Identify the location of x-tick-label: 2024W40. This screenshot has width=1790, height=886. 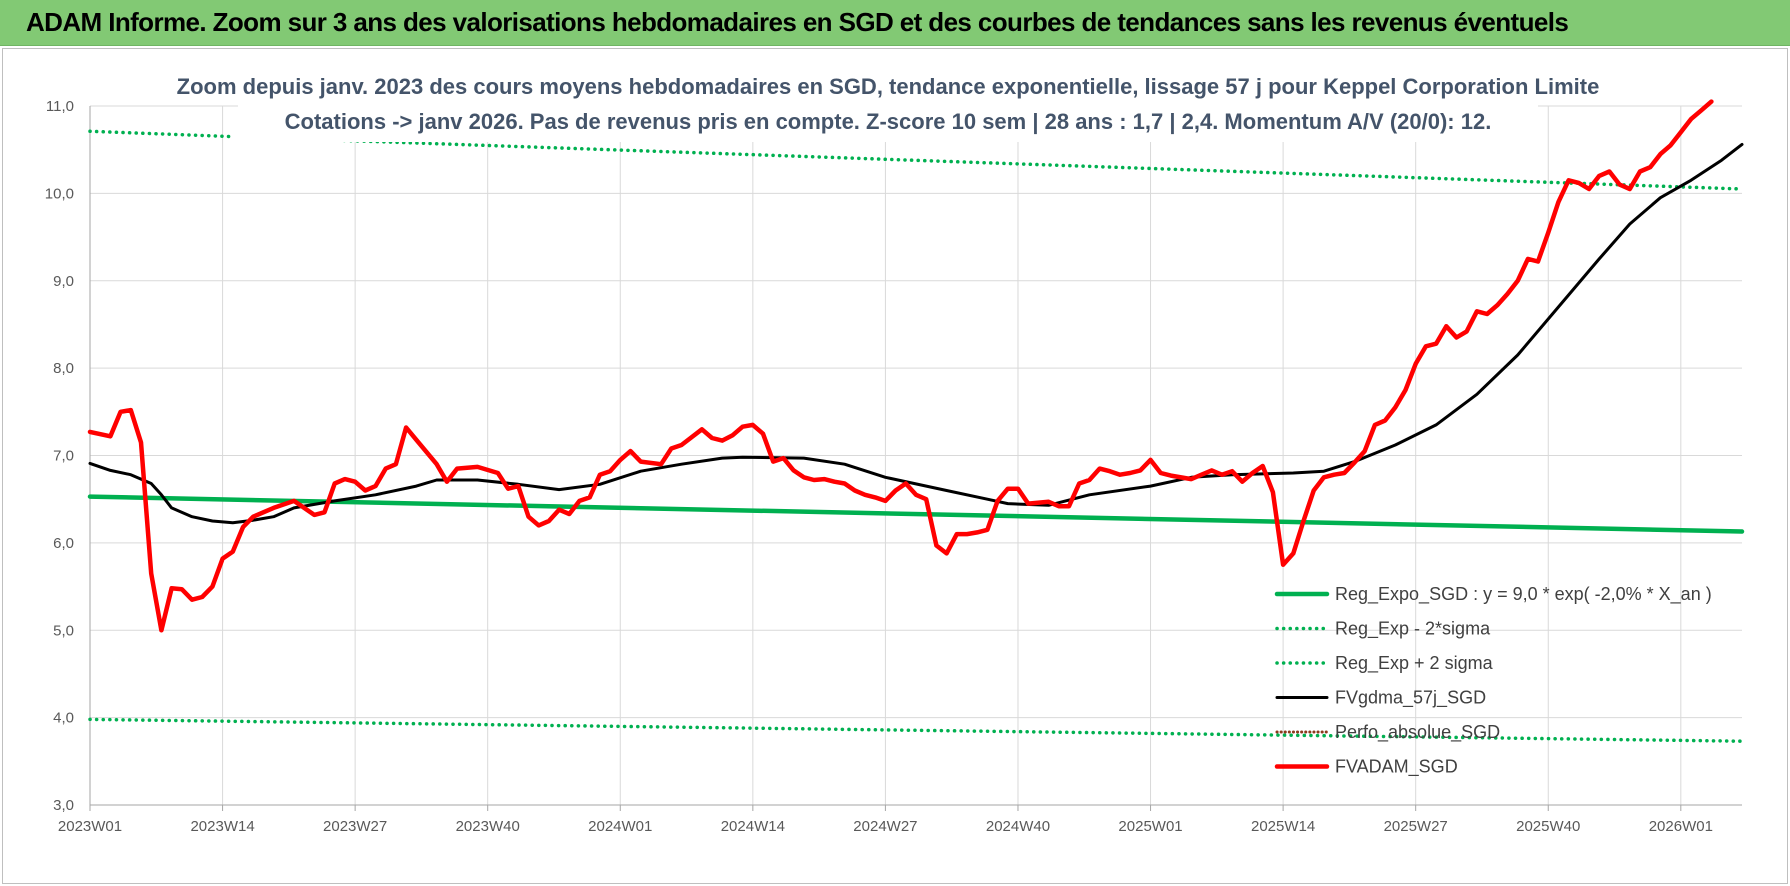
(1018, 826).